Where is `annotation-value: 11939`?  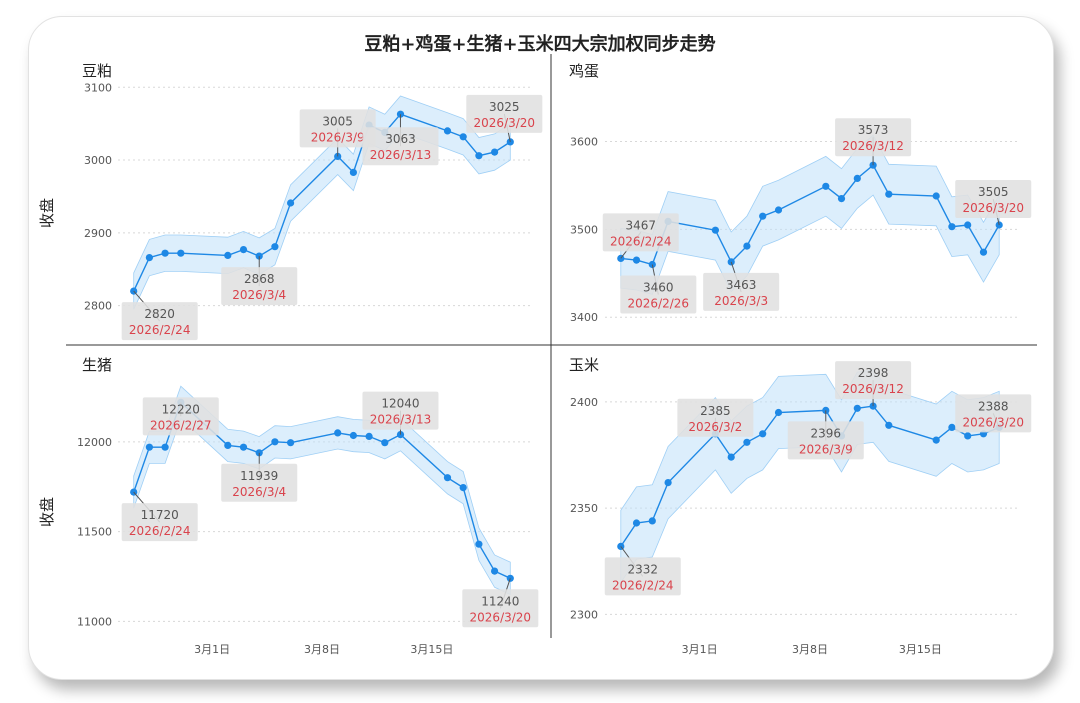 annotation-value: 11939 is located at coordinates (259, 476).